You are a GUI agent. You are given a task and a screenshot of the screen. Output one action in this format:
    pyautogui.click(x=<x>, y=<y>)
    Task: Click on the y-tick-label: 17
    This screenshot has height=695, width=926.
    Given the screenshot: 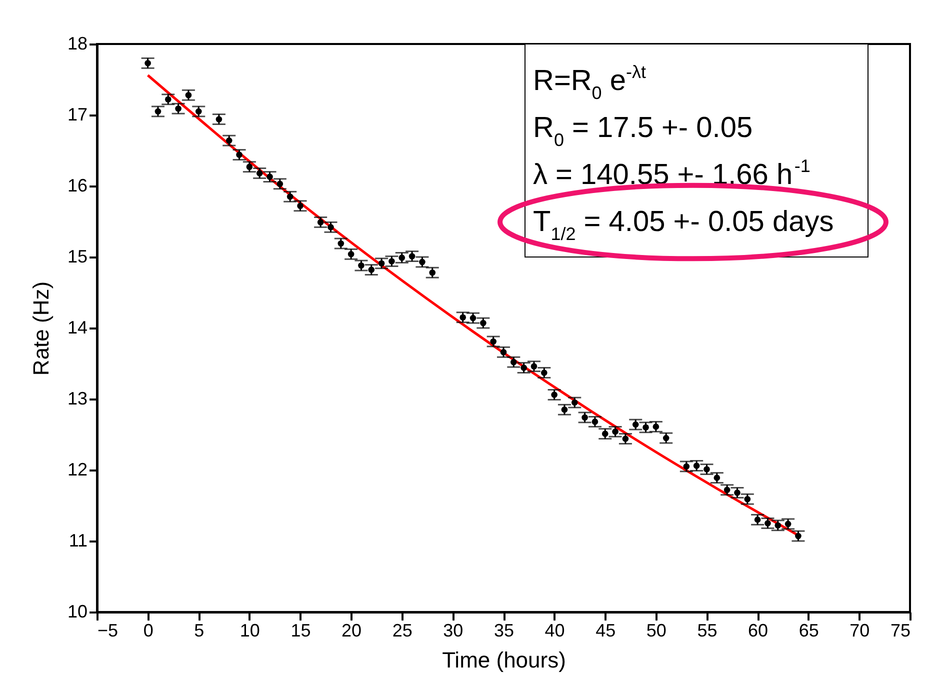 What is the action you would take?
    pyautogui.click(x=77, y=114)
    